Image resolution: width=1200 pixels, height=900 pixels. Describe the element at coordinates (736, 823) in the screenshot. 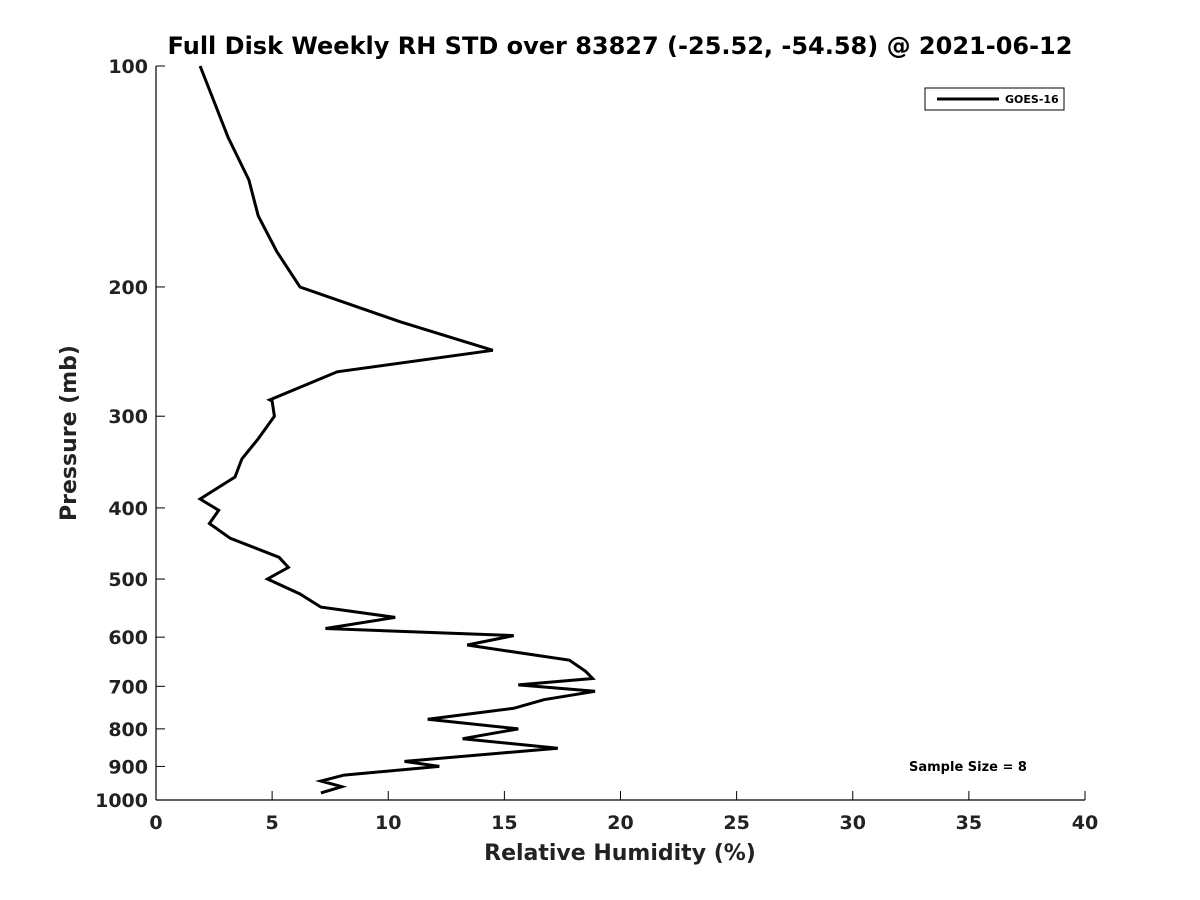

I see `x-tick-label: 25` at that location.